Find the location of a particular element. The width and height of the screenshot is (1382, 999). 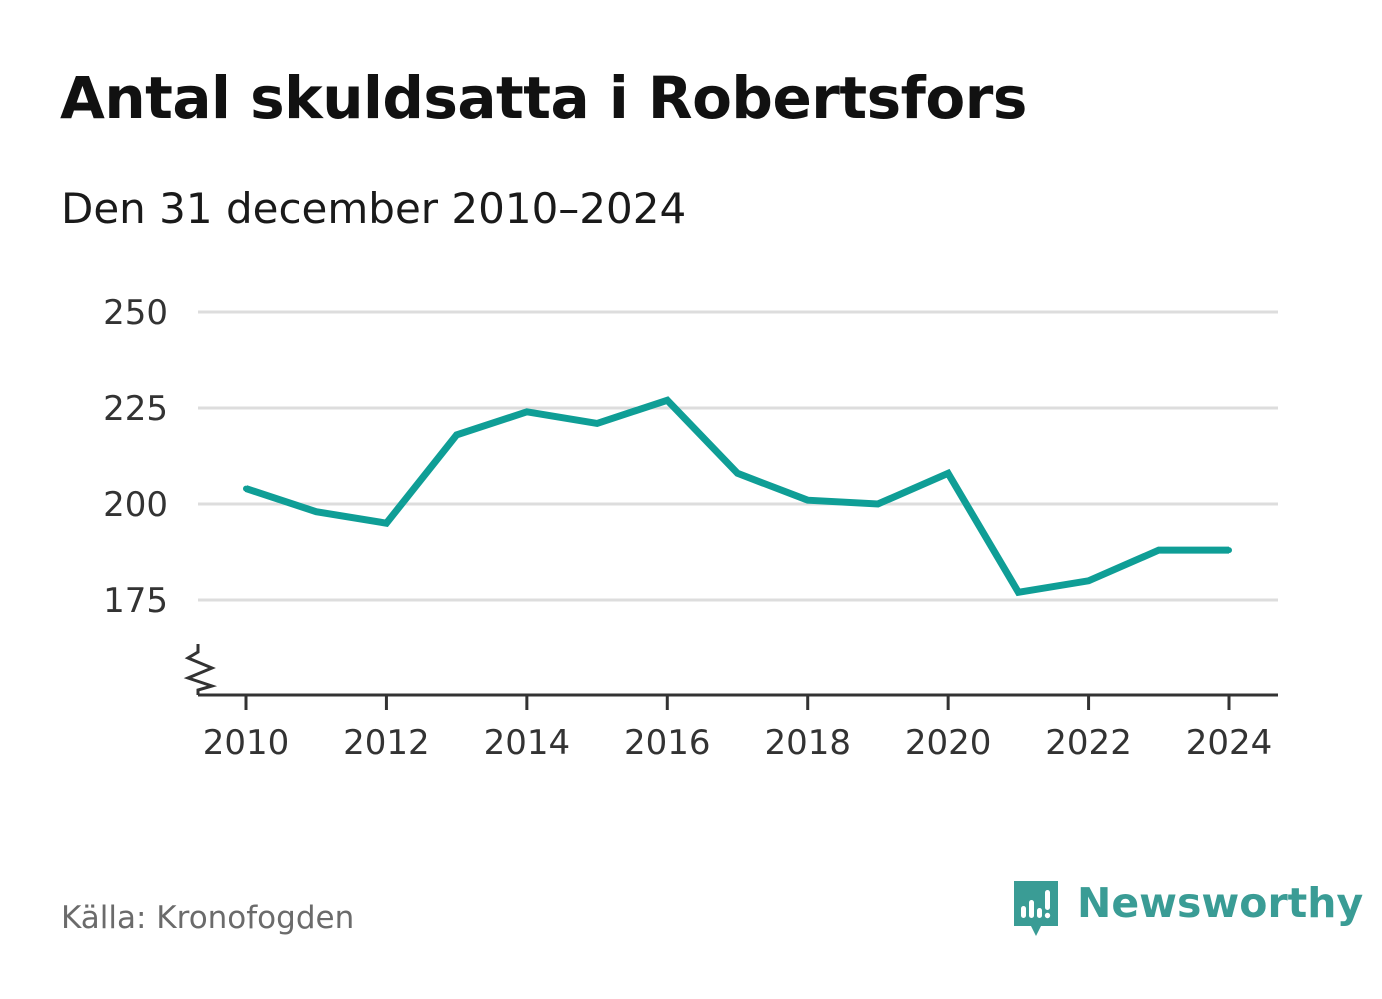

x-tick-label: 2018 is located at coordinates (807, 743).